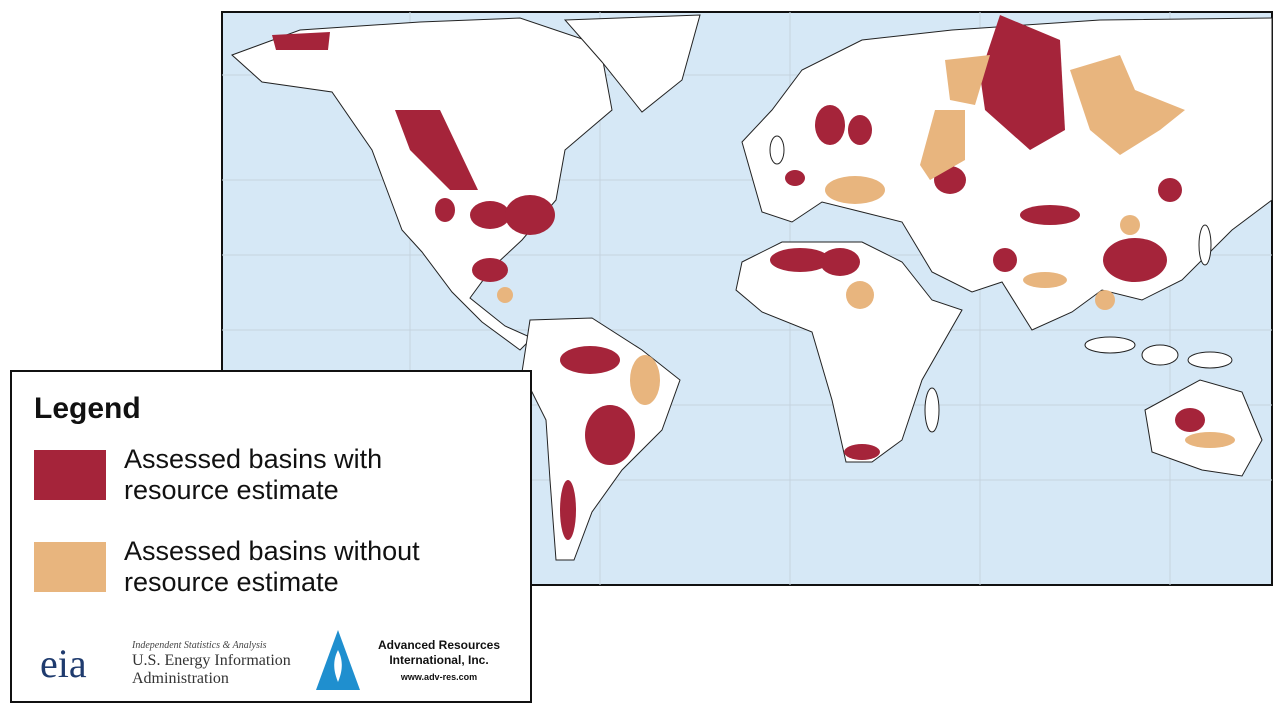  Describe the element at coordinates (253, 474) in the screenshot. I see `legend-label: Assessed basins with resource estimate` at that location.